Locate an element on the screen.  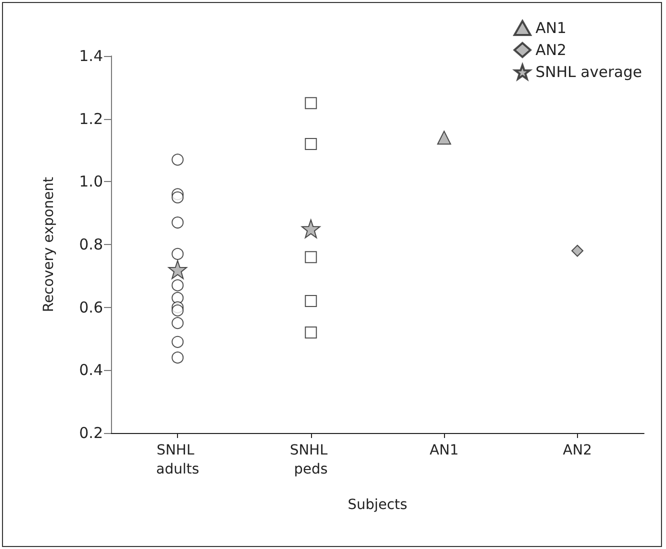
x-tick-label: SNHL adults is located at coordinates (178, 460).